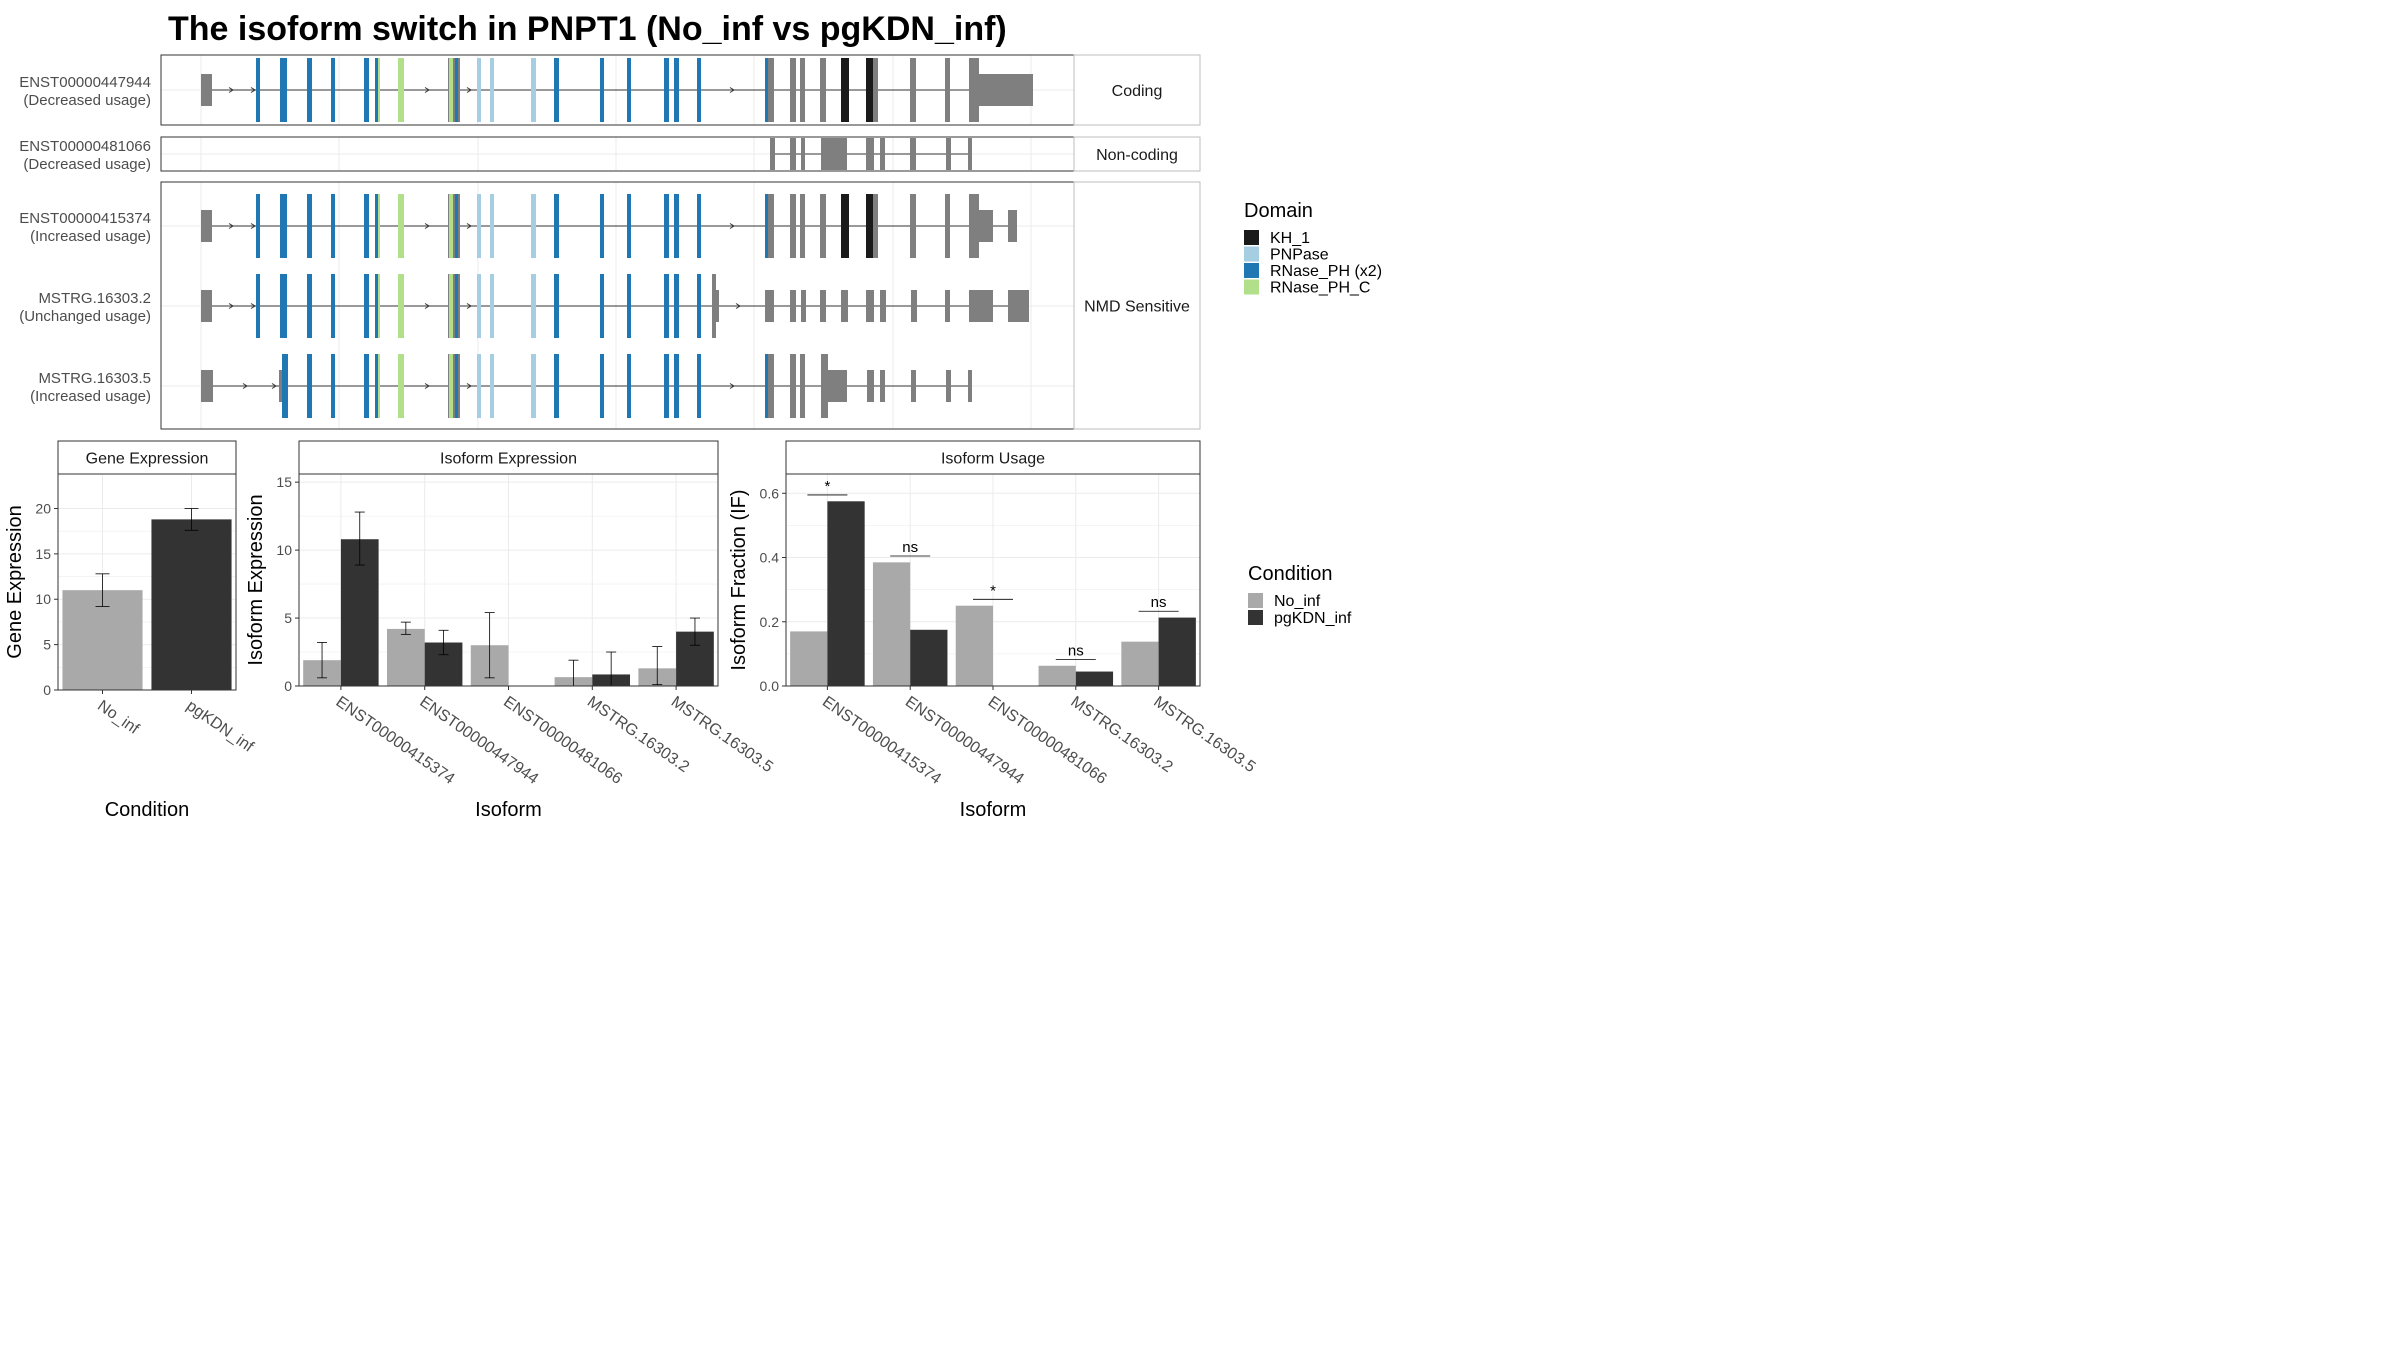 This screenshot has width=2400, height=1350. I want to click on domain-legend-label: RNase_PH (x2), so click(1326, 271).